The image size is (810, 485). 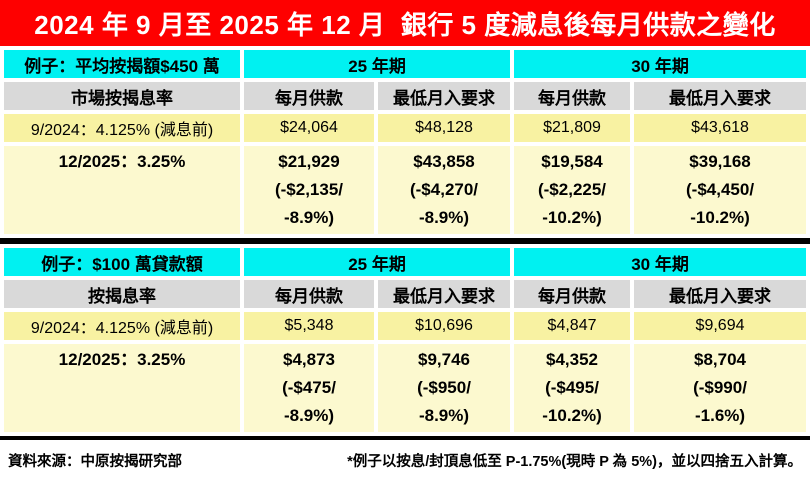 What do you see at coordinates (572, 326) in the screenshot?
I see `table2-before-monthly-30: $4,847` at bounding box center [572, 326].